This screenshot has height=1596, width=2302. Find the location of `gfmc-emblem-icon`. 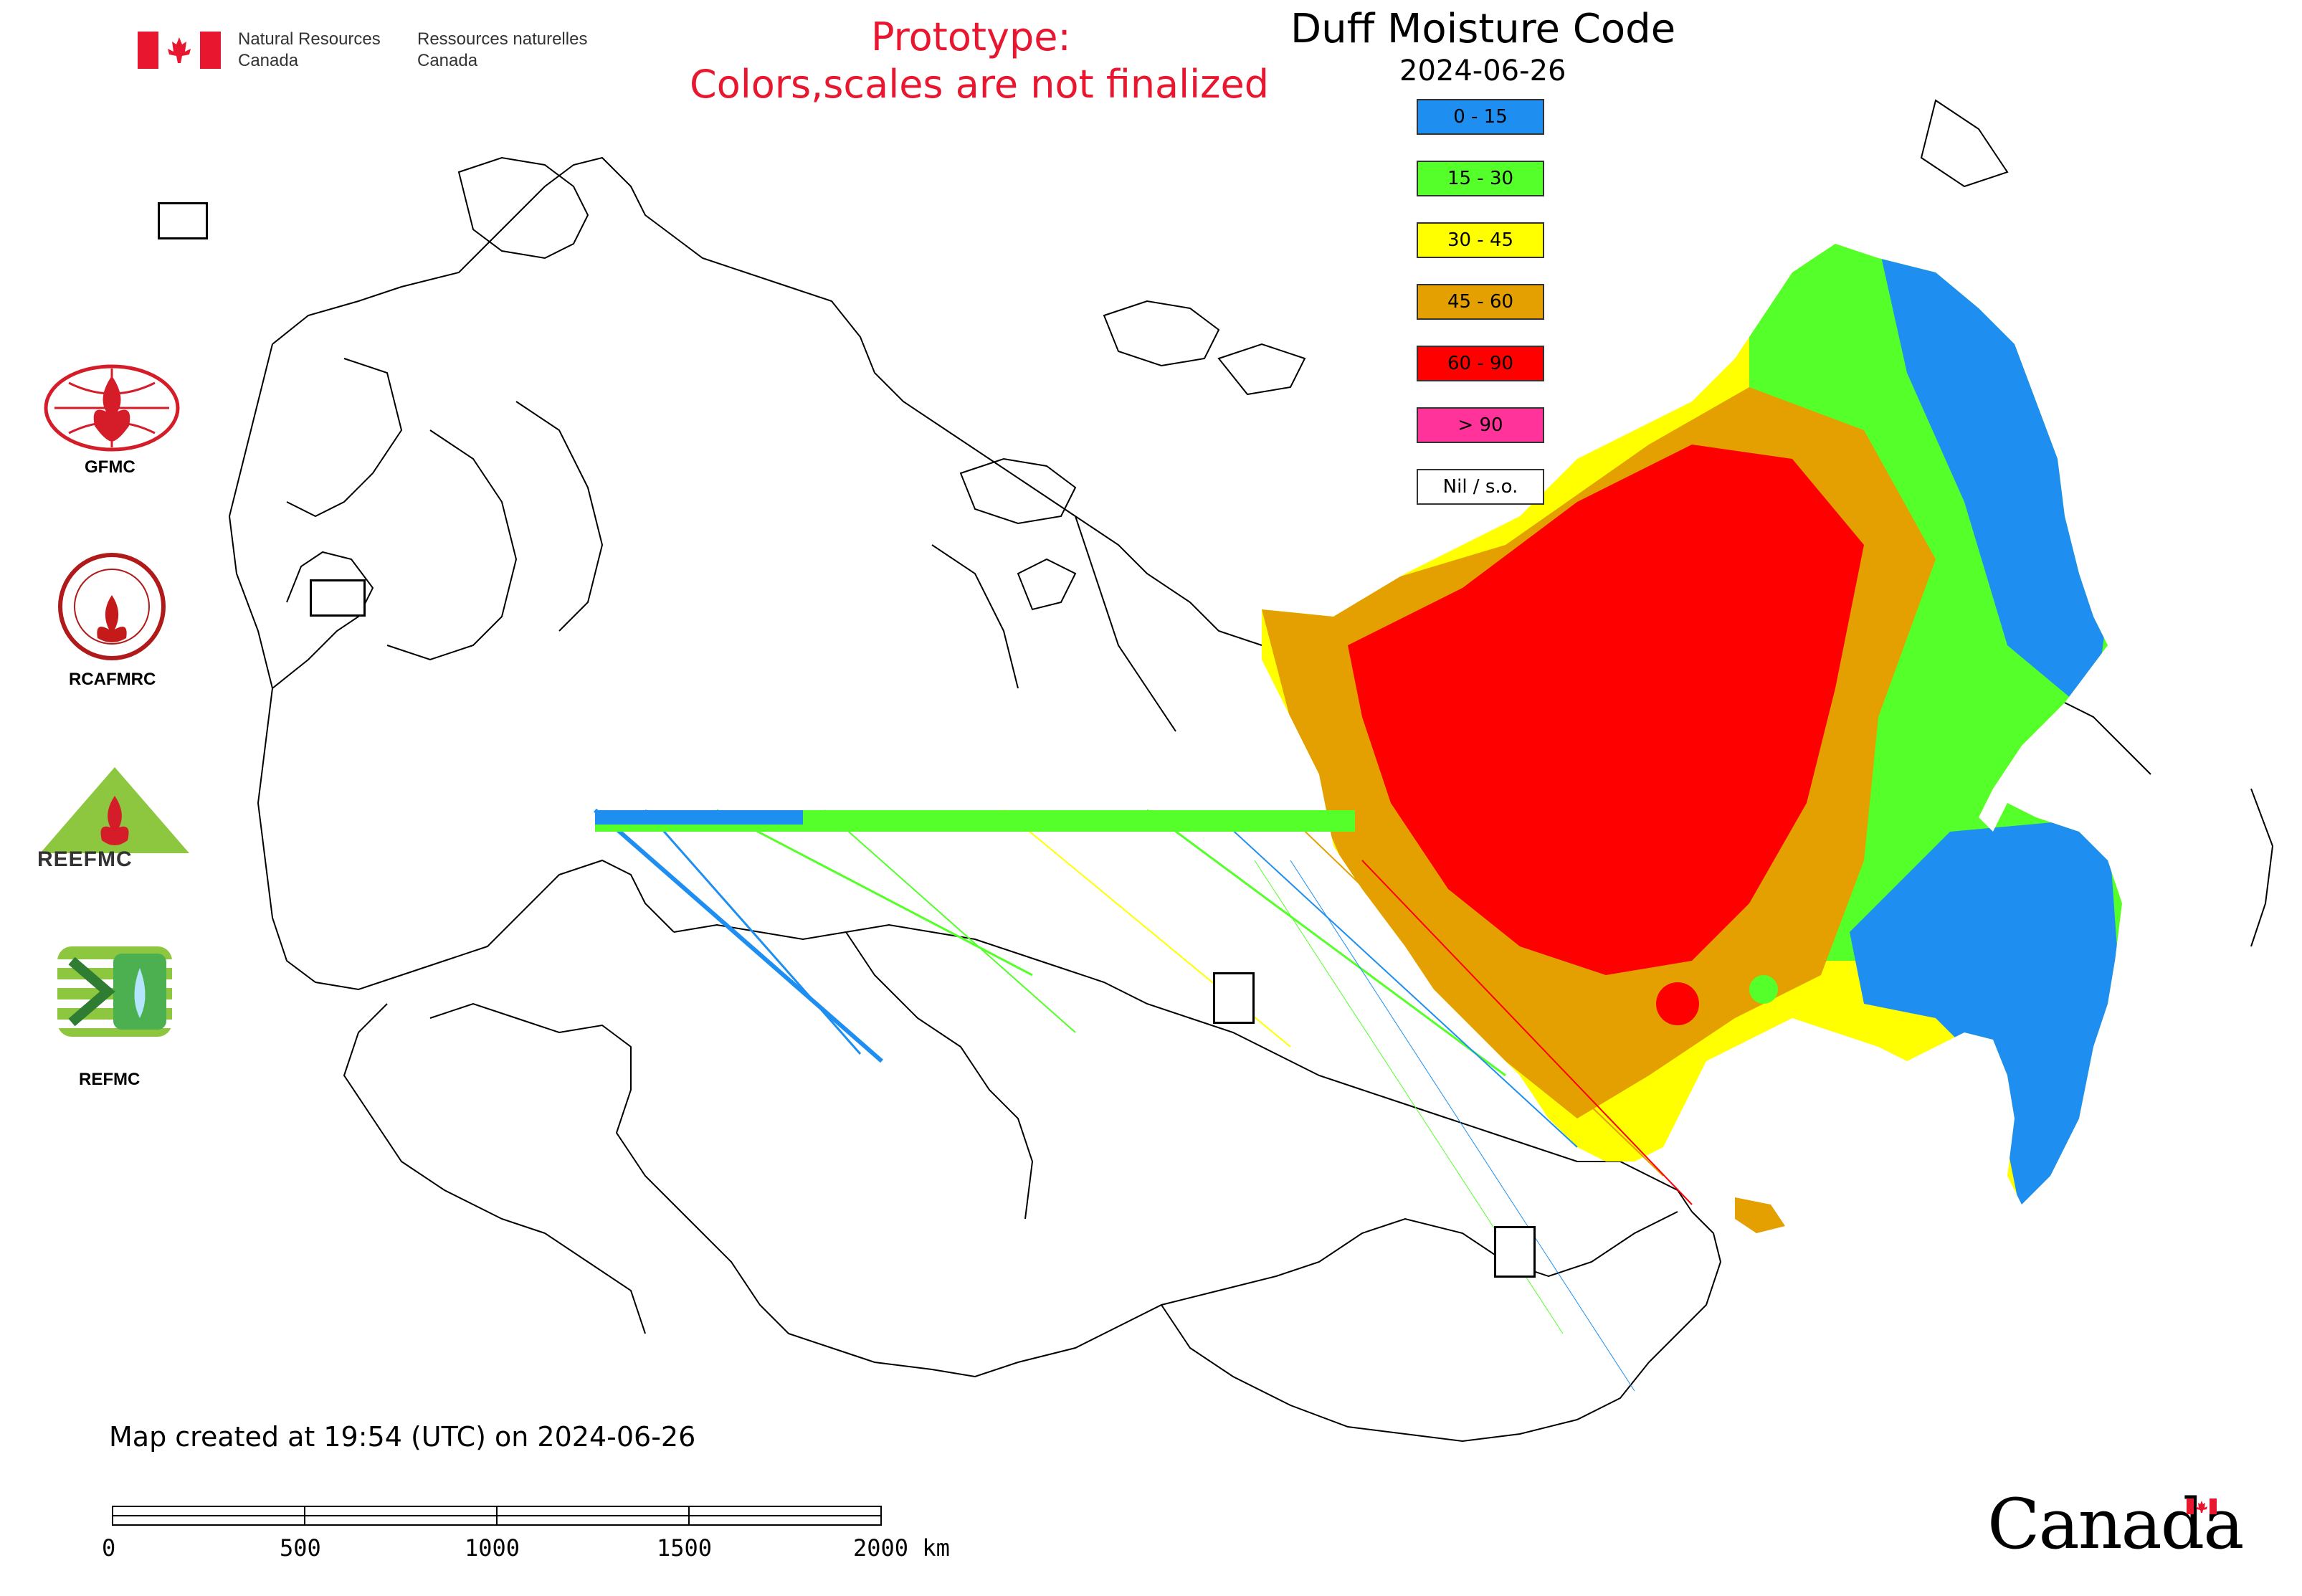

gfmc-emblem-icon is located at coordinates (112, 408).